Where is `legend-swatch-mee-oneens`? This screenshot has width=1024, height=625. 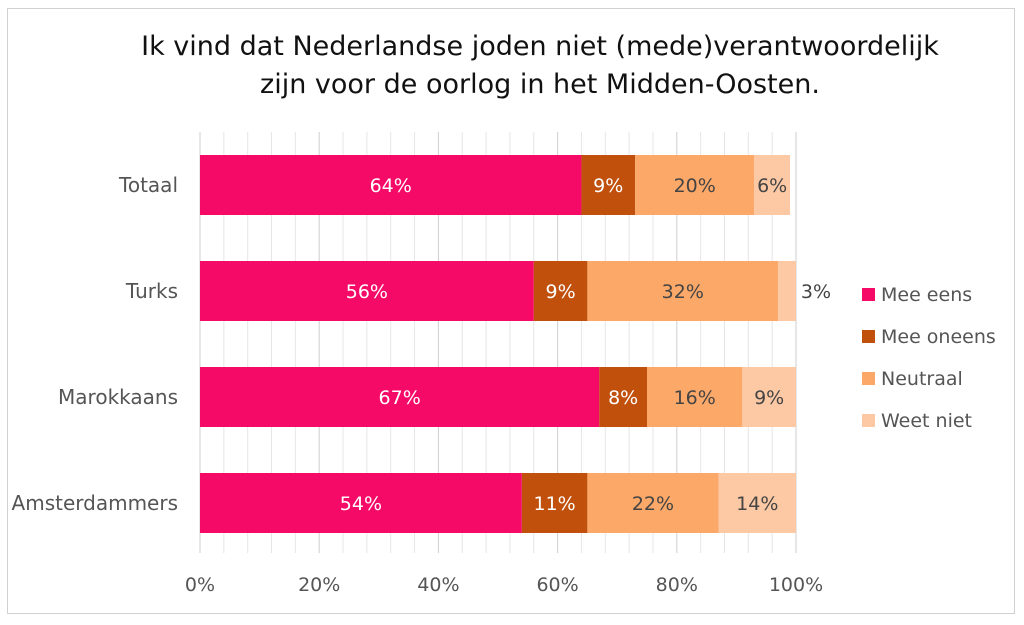
legend-swatch-mee-oneens is located at coordinates (868, 336).